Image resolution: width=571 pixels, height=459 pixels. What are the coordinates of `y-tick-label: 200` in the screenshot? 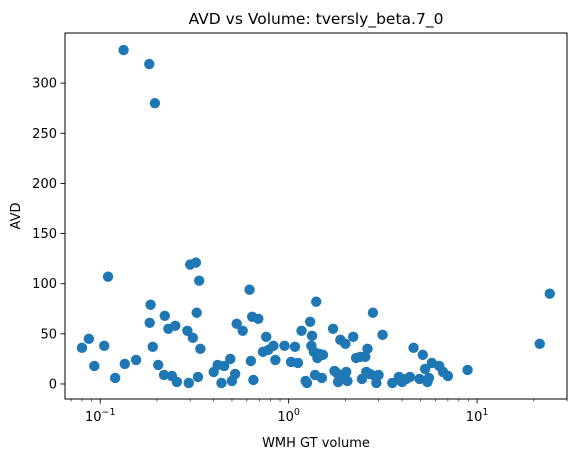 It's located at (44, 184).